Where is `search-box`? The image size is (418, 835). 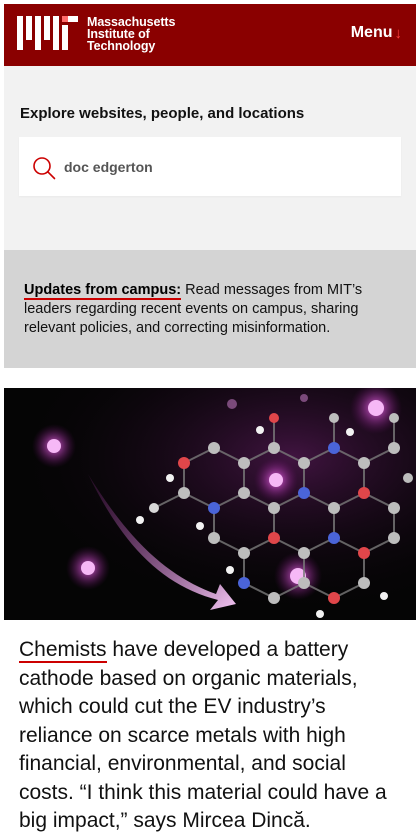
search-box is located at coordinates (210, 166).